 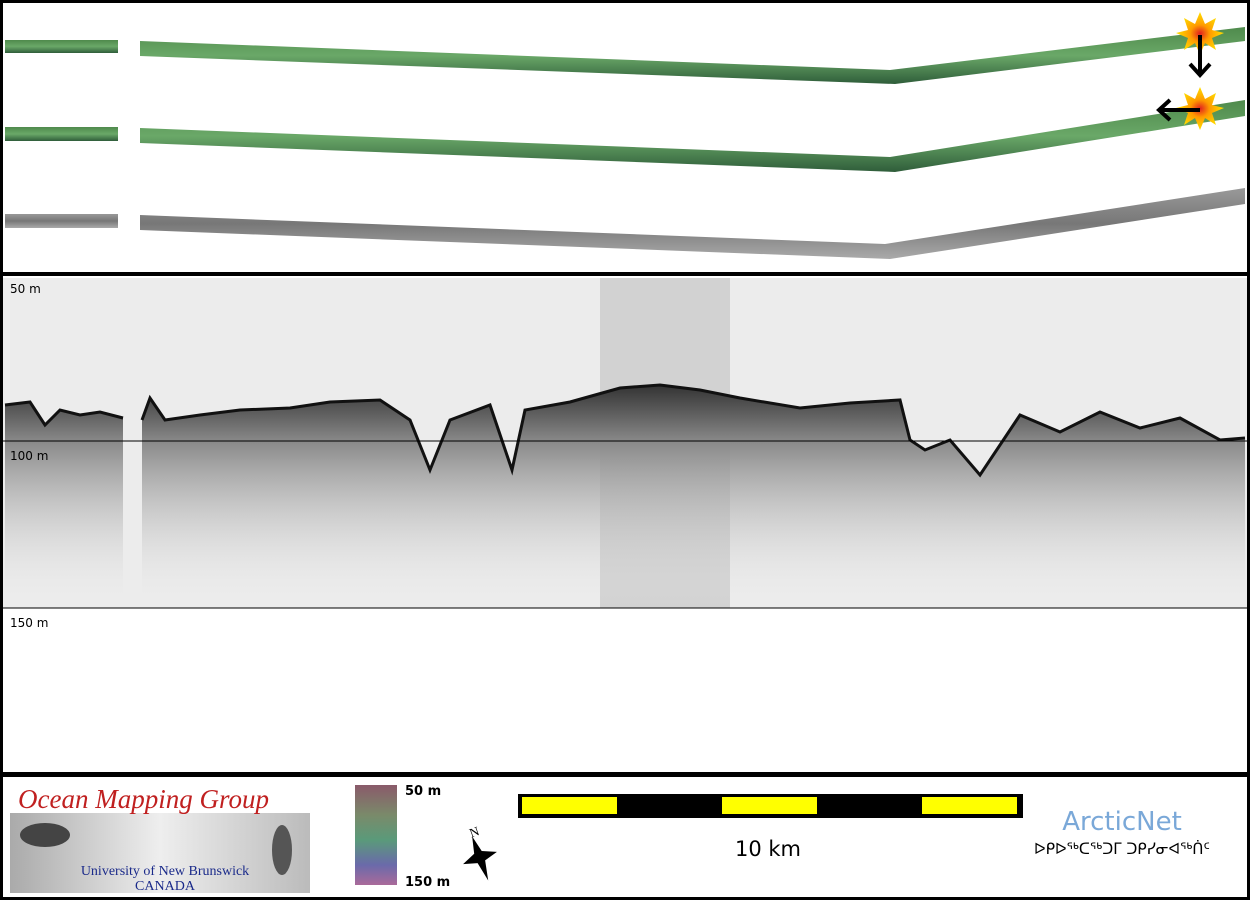 I want to click on logo-institution: University of New Brunswick, so click(x=165, y=871).